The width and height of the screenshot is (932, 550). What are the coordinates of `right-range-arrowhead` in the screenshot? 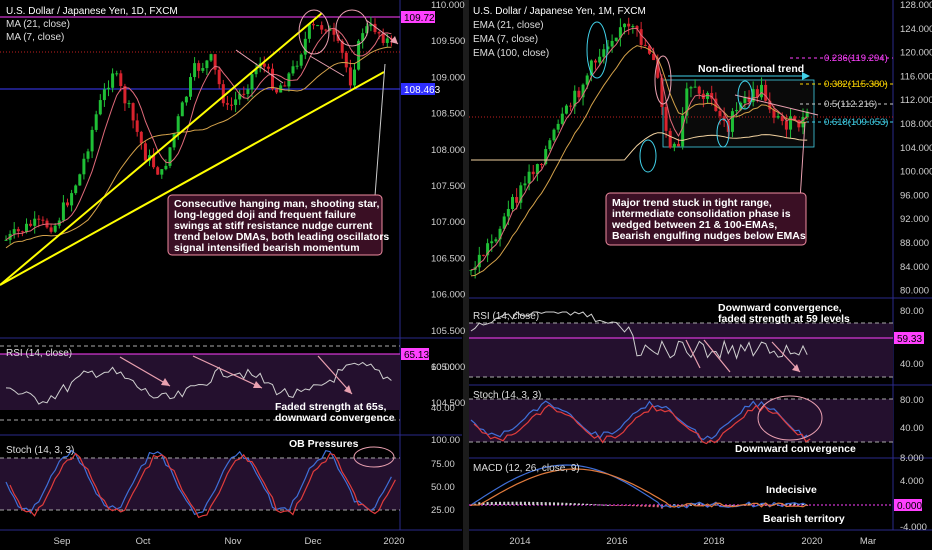 It's located at (806, 76).